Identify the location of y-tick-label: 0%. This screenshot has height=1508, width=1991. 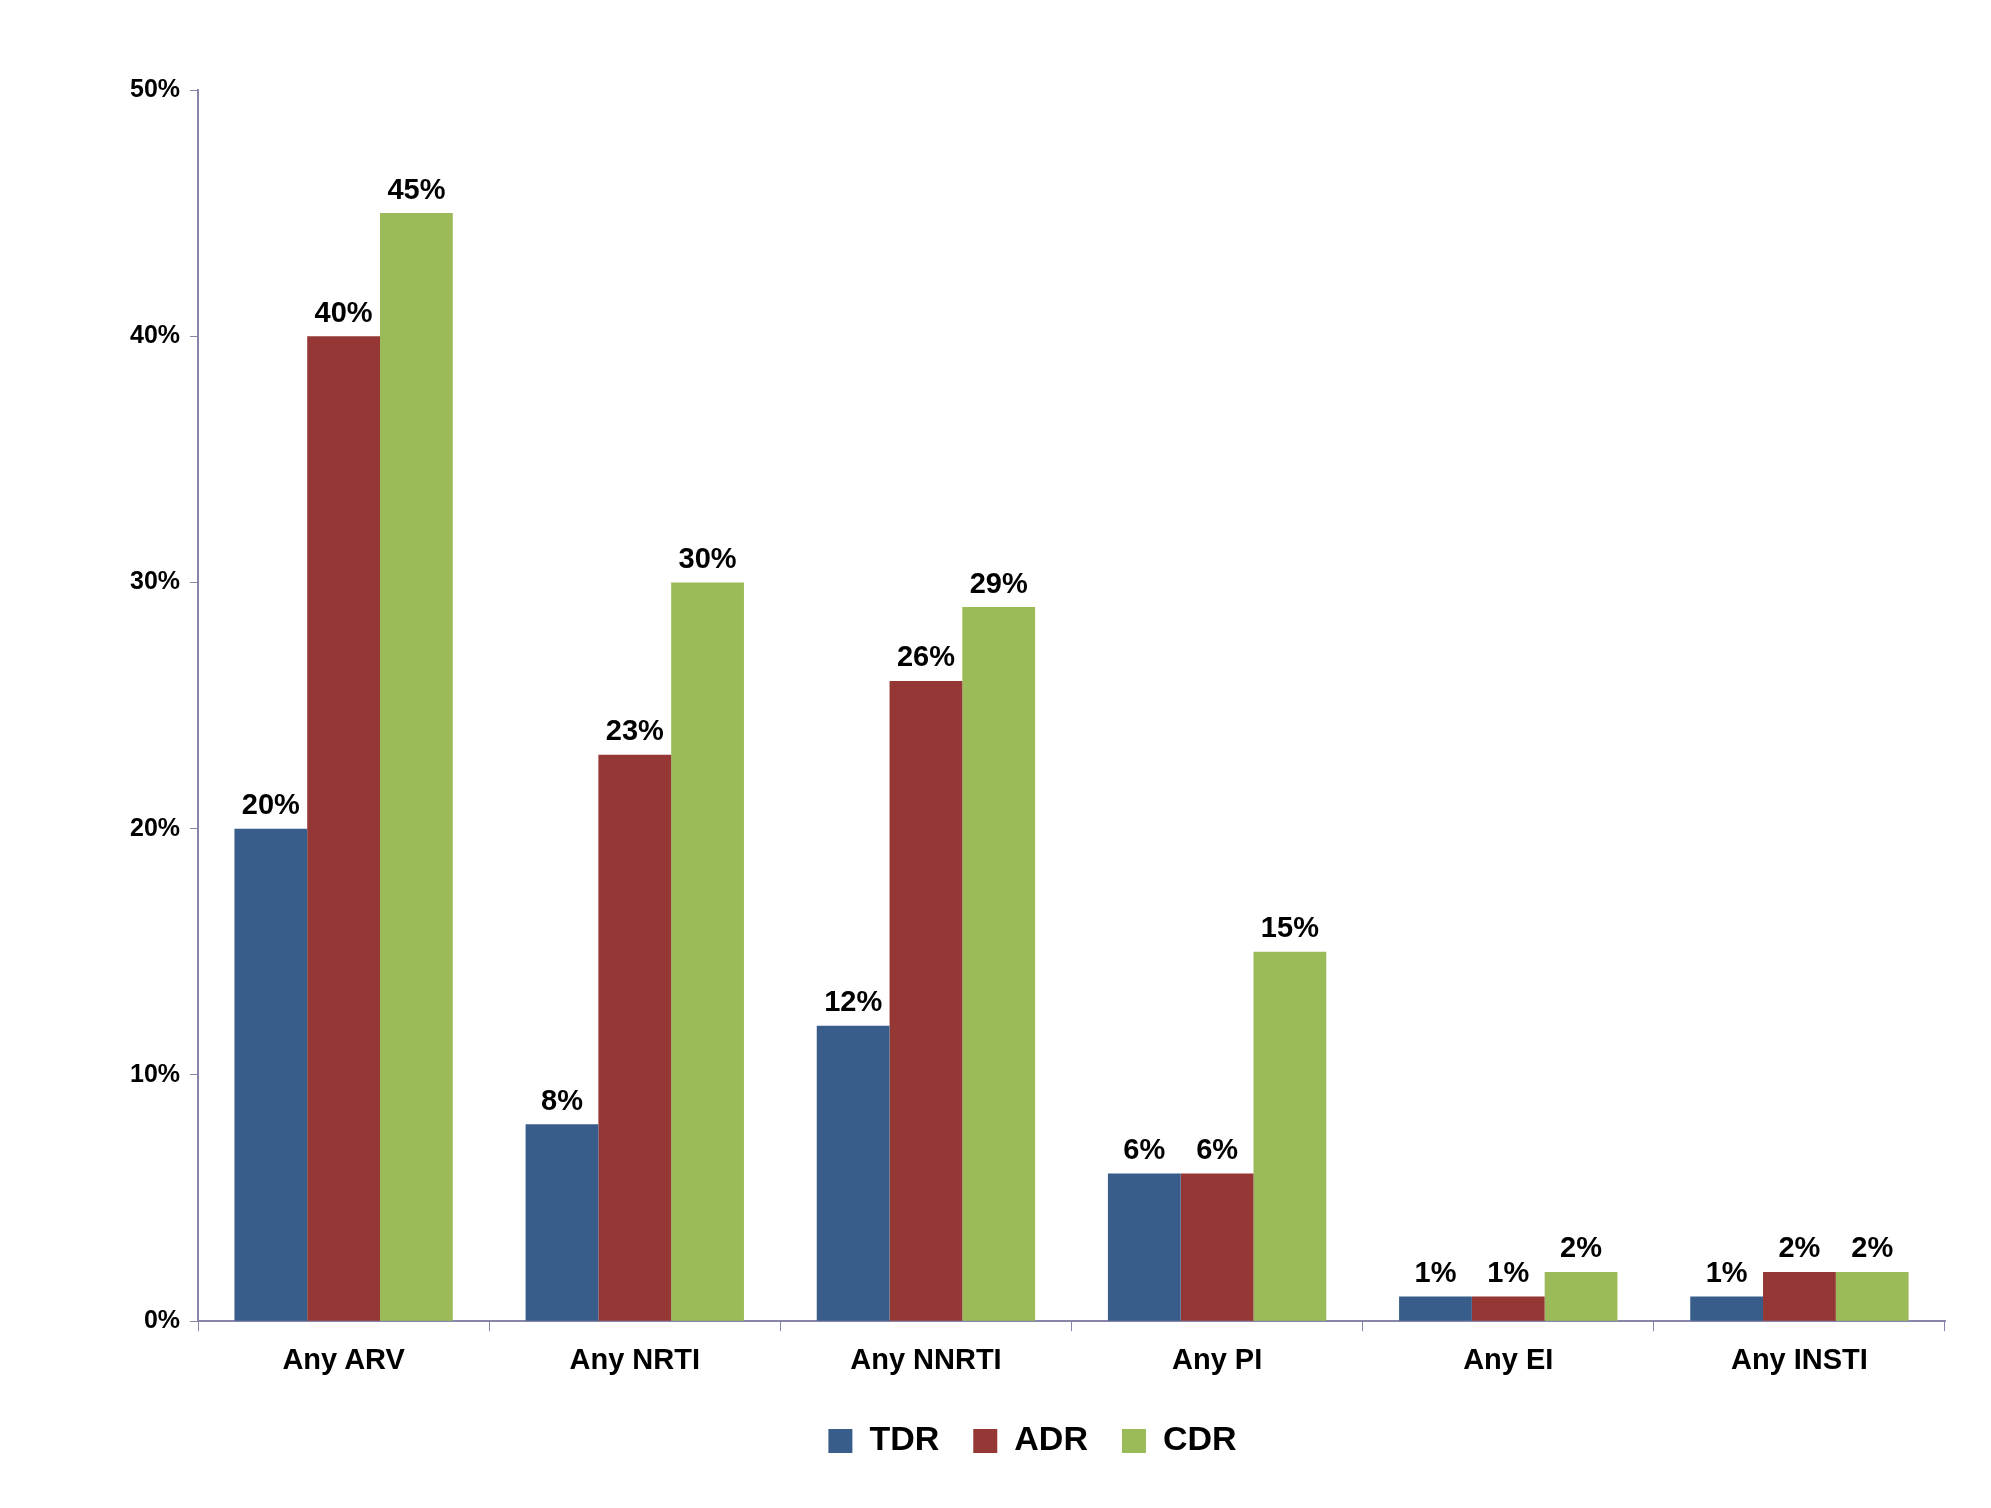
(162, 1319).